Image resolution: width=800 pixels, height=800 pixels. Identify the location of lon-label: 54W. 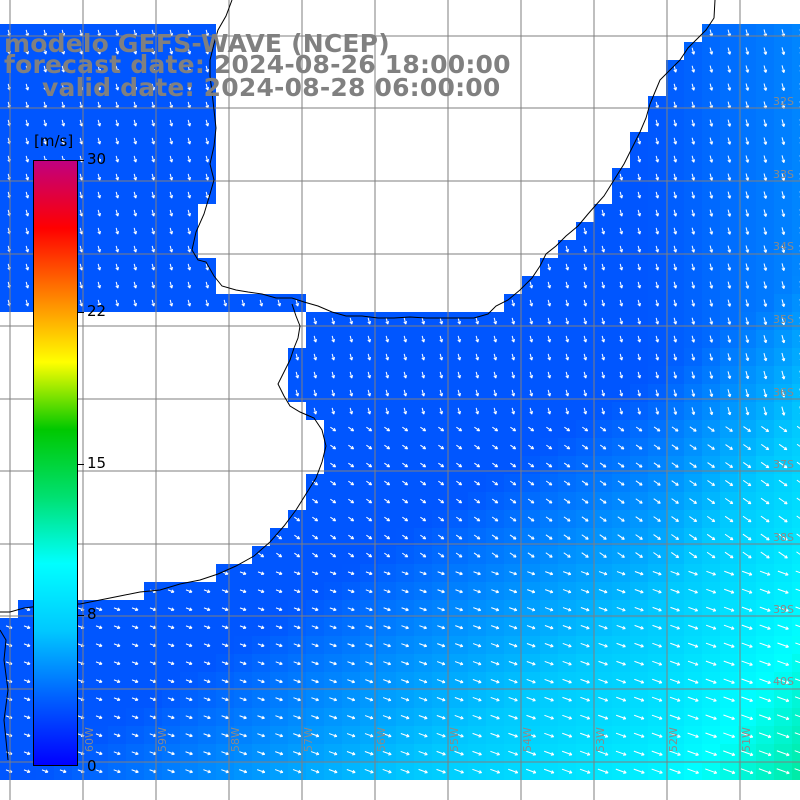
(527, 739).